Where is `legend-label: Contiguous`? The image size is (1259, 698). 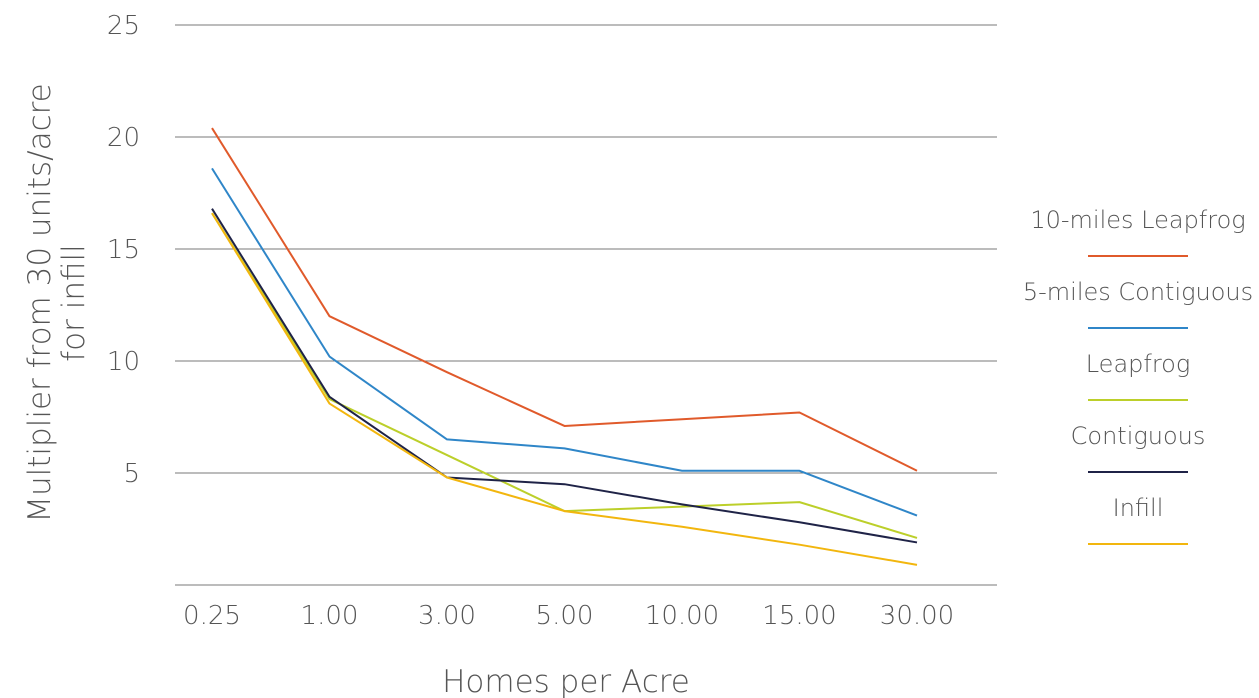
legend-label: Contiguous is located at coordinates (1138, 436).